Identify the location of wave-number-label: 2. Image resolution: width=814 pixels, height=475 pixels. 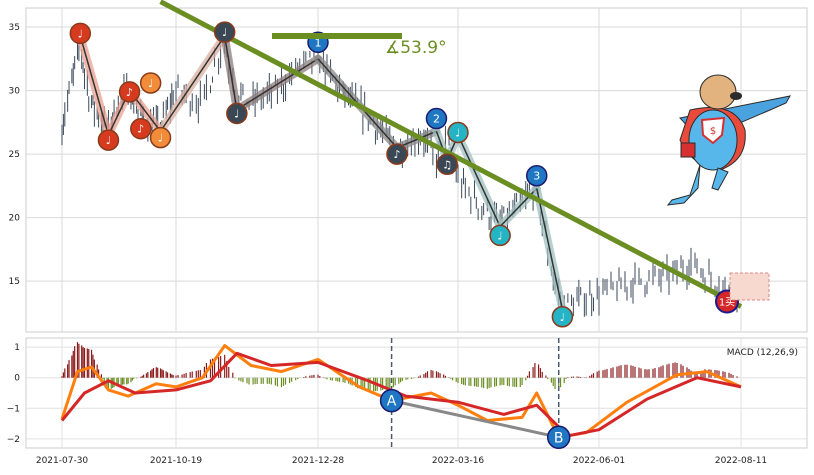
(436, 119).